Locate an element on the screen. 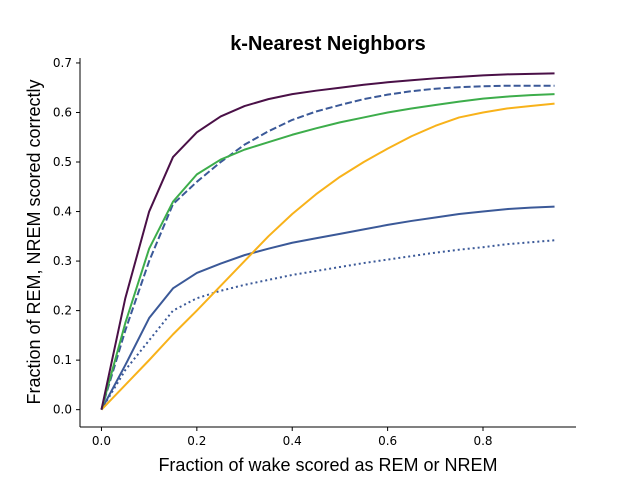  y-tick-label: 0.2 is located at coordinates (62, 311).